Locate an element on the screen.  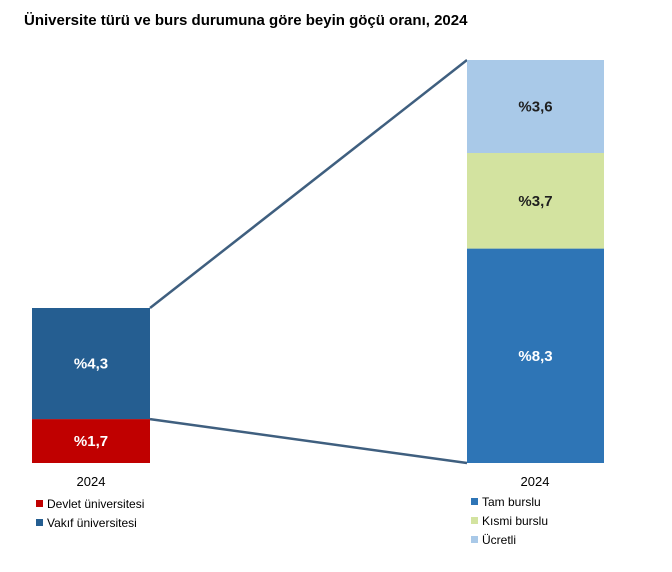
right-legend-label-0: Tam burslu is located at coordinates (511, 502).